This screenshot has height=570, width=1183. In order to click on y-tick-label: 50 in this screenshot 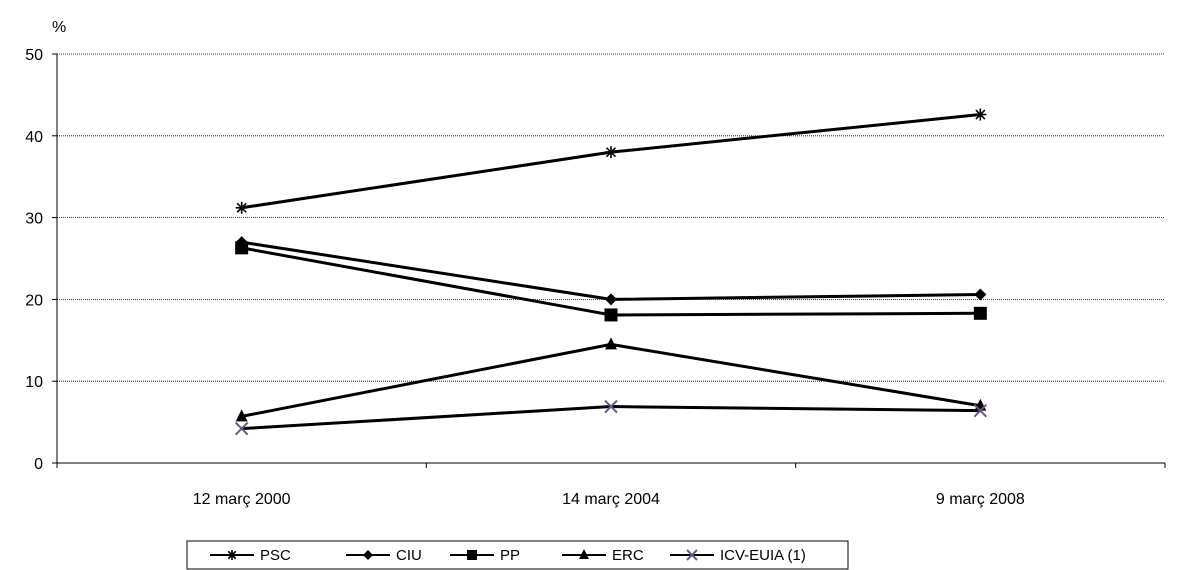, I will do `click(34, 55)`.